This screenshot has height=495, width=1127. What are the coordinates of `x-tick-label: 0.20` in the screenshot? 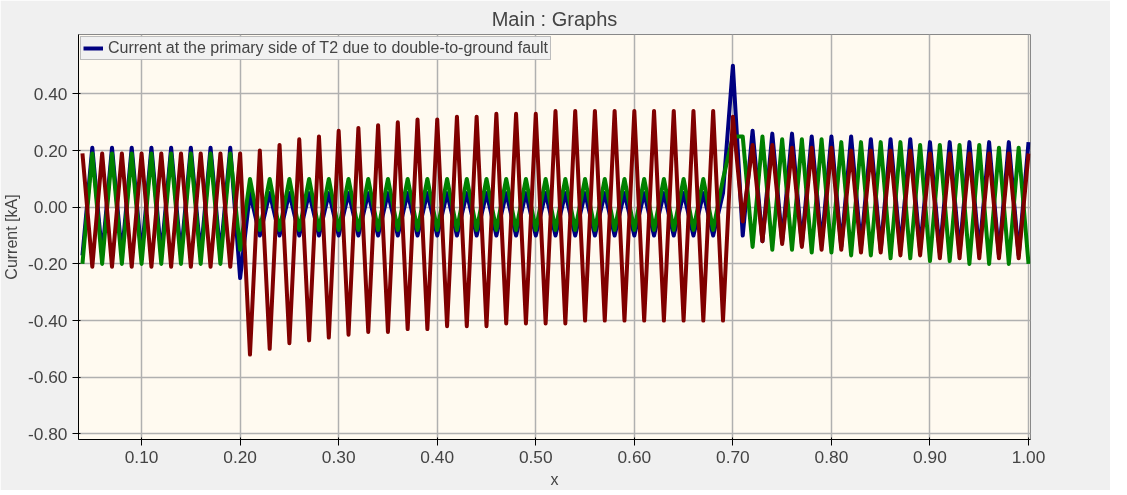 It's located at (240, 456).